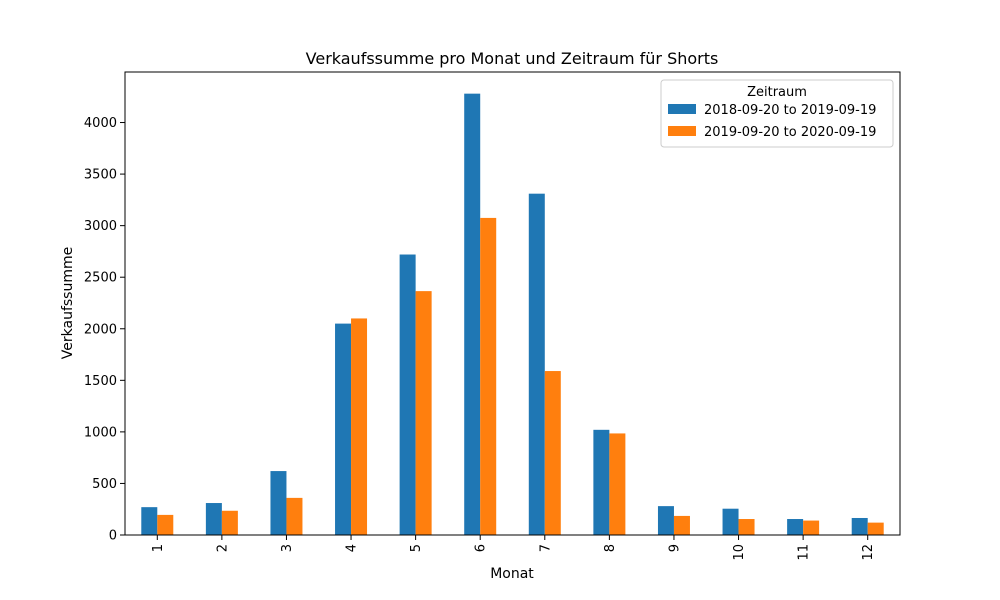 Image resolution: width=1000 pixels, height=600 pixels. What do you see at coordinates (416, 548) in the screenshot?
I see `x-tick-label: 5` at bounding box center [416, 548].